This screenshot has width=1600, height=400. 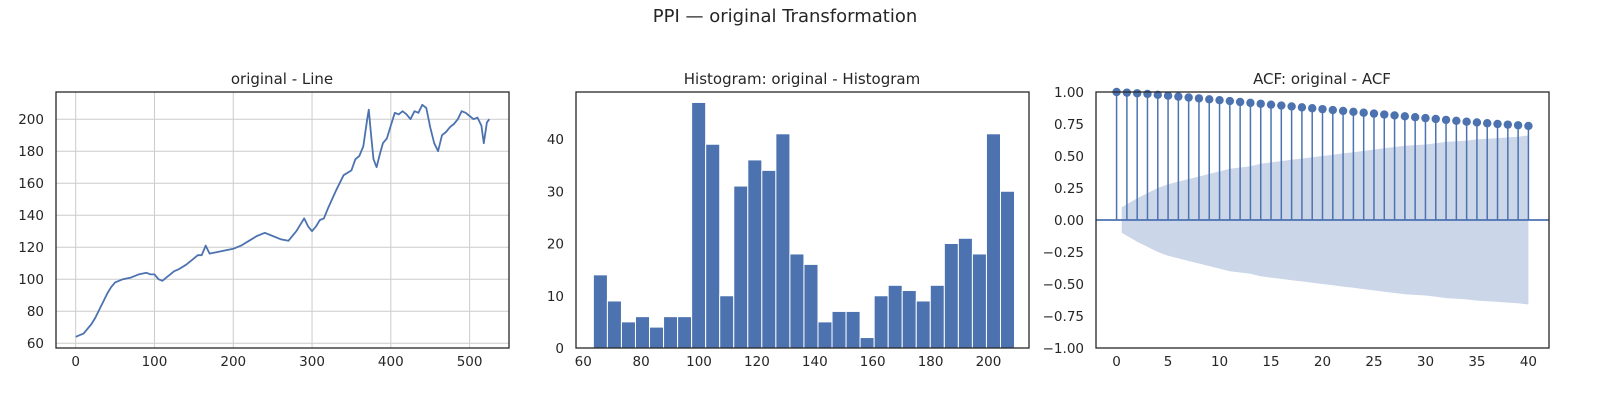 I want to click on y-tick-label: 0.25, so click(x=1069, y=189).